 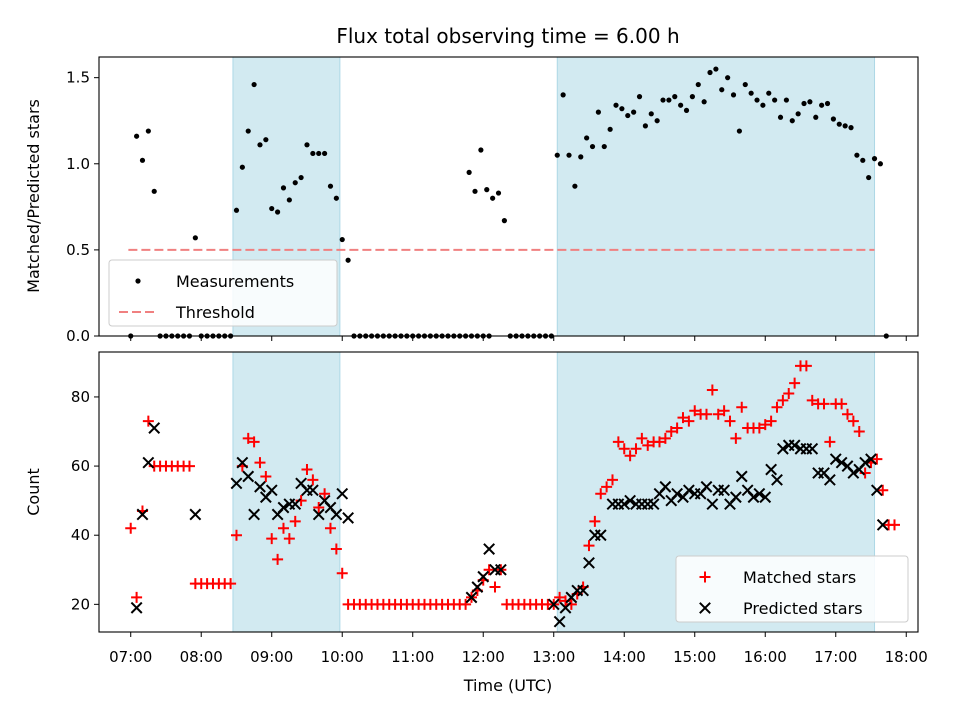 I want to click on y-tick-label: 0.0, so click(x=78, y=336).